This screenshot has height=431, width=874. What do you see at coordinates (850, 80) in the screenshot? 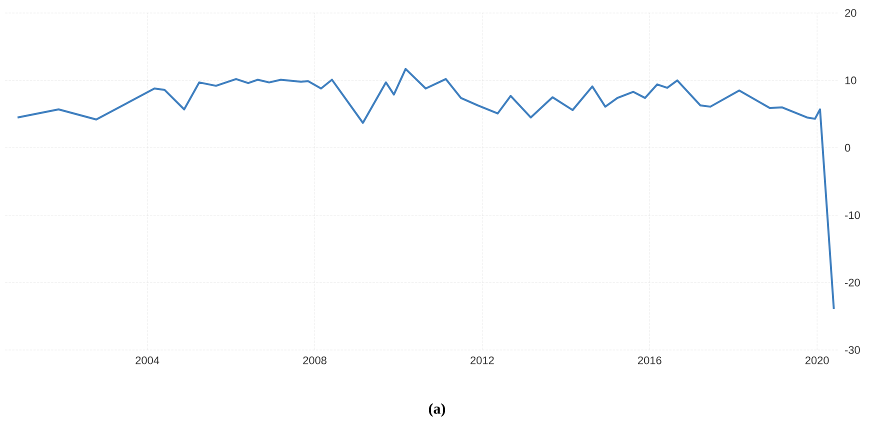
I see `y-tick-label: 10` at bounding box center [850, 80].